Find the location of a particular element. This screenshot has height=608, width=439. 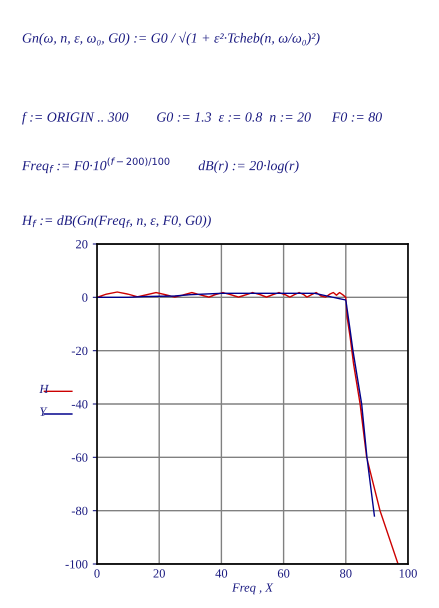

y-tick-label: -60 is located at coordinates (80, 457).